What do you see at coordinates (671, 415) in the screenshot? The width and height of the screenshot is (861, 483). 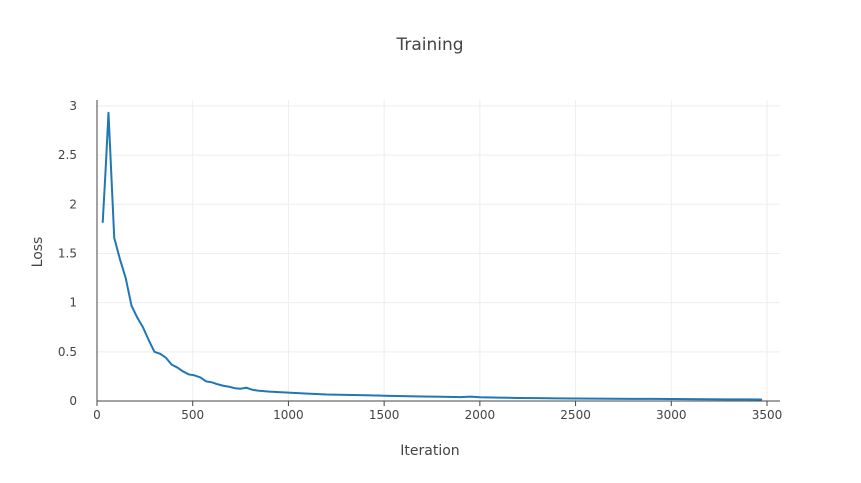 I see `x-tick-label: 3000` at bounding box center [671, 415].